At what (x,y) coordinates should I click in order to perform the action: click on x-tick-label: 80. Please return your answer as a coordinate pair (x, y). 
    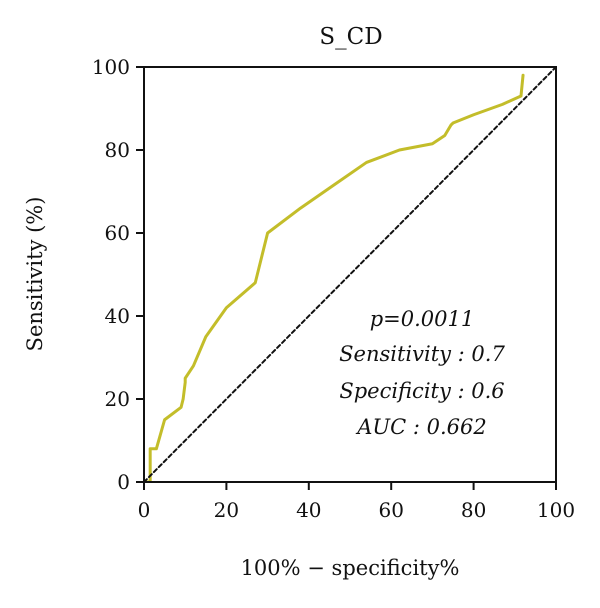
    Looking at the image, I should click on (473, 510).